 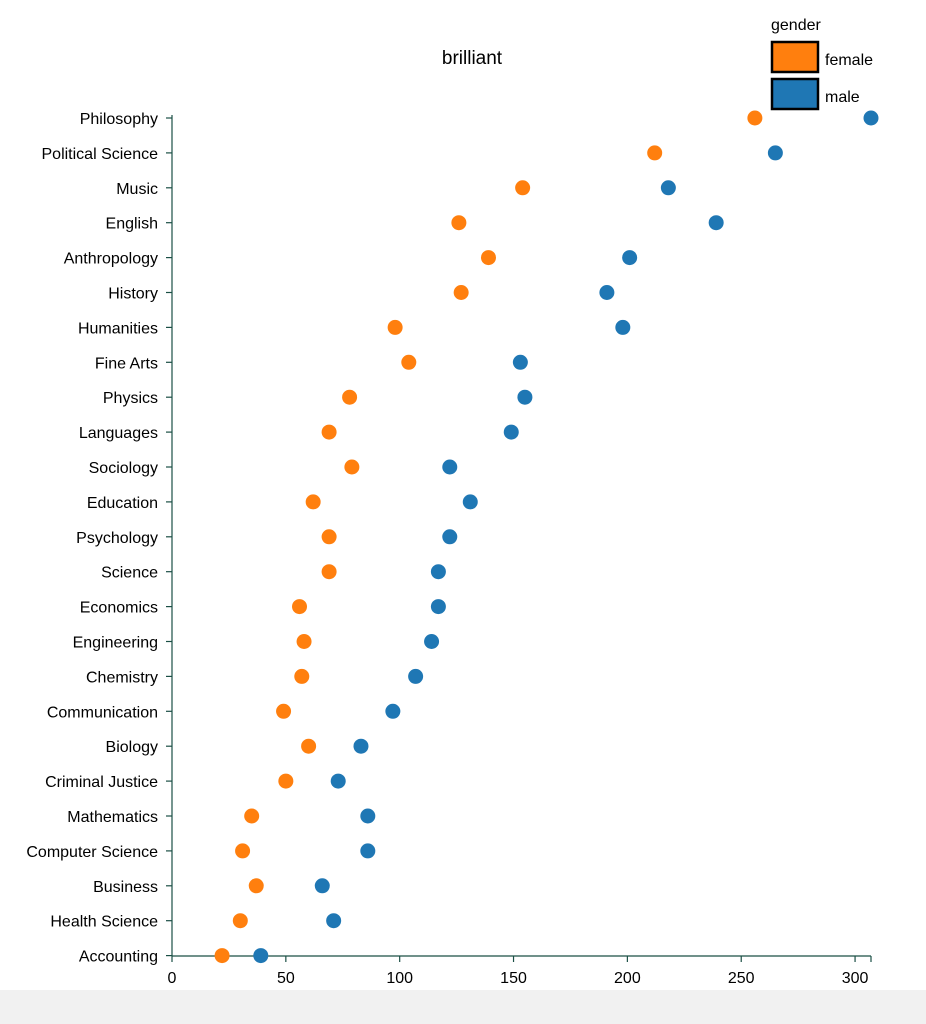 I want to click on y-tick-label: Languages, so click(x=118, y=433).